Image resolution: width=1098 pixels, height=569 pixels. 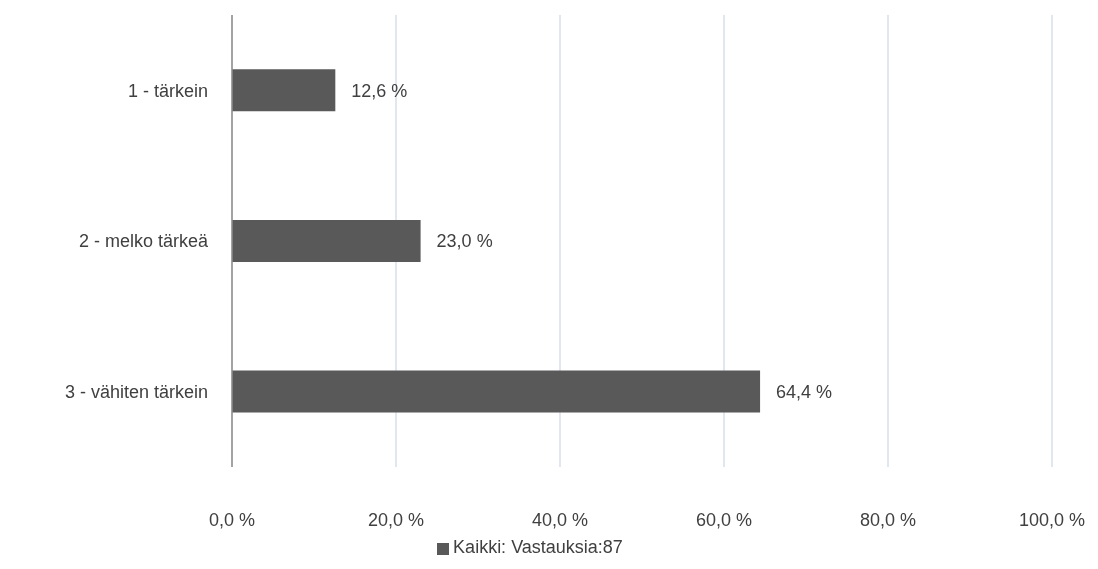 I want to click on x-tick-label: 0,0 %, so click(x=232, y=519).